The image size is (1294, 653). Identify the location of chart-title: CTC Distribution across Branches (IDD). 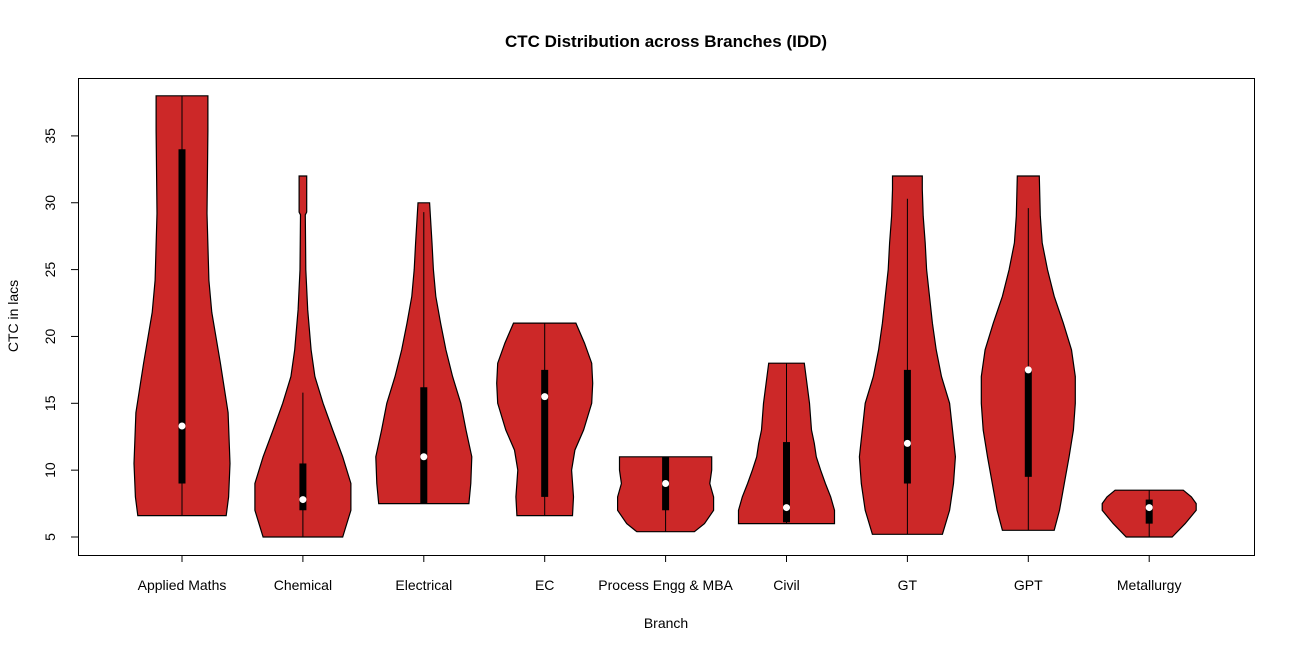
(666, 41).